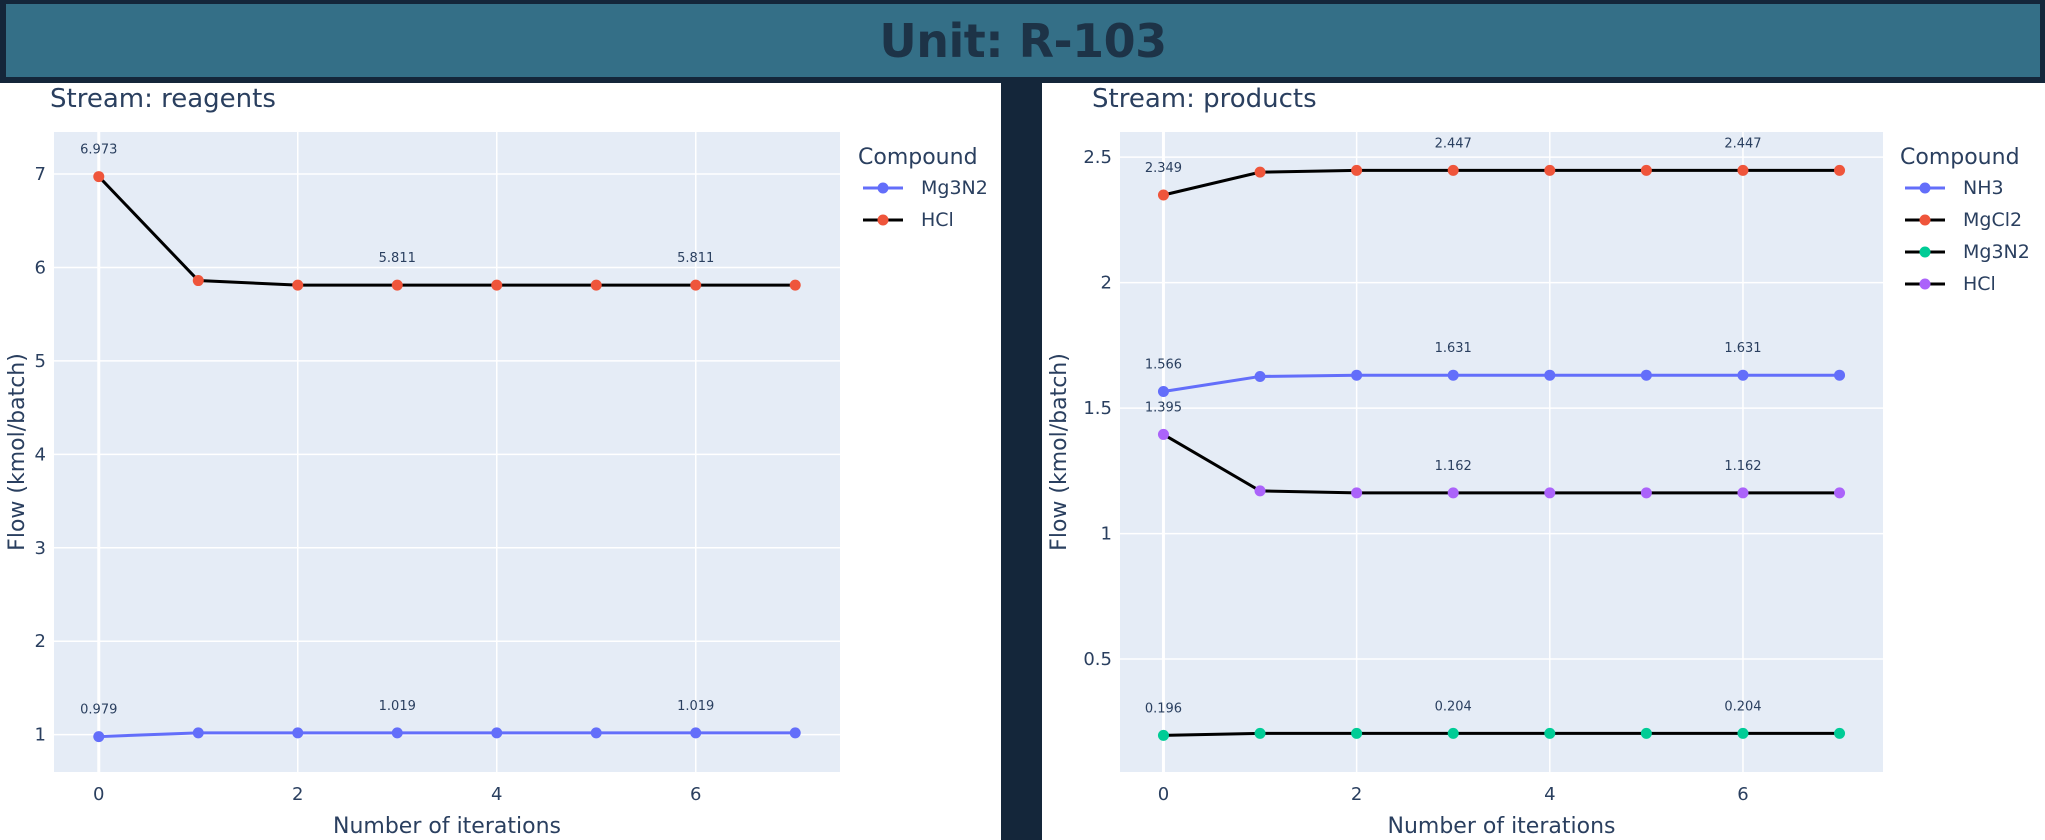 The image size is (2045, 840). Describe the element at coordinates (1163, 708) in the screenshot. I see `data-label: 0.196` at that location.